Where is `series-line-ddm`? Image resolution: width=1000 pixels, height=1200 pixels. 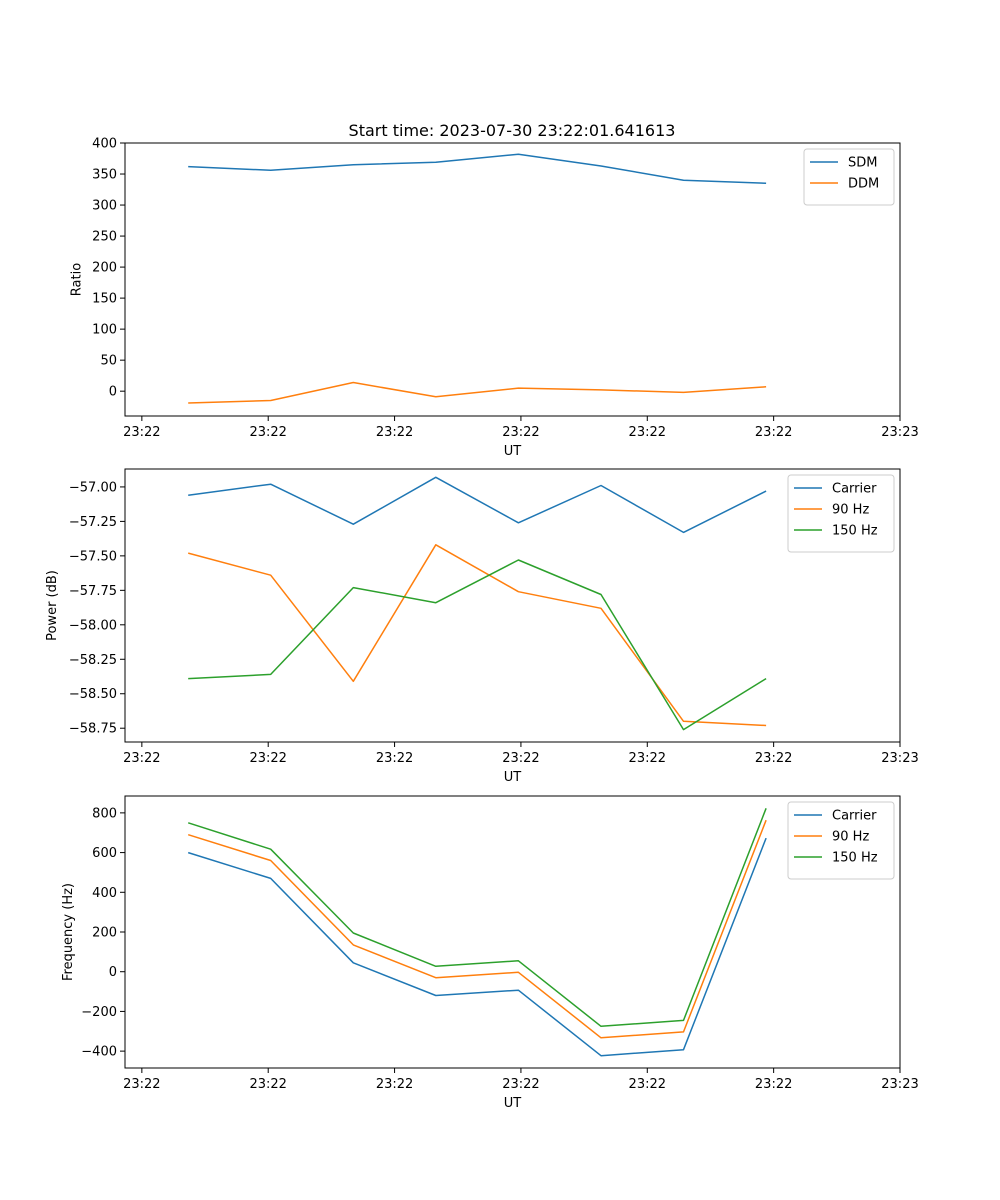
series-line-ddm is located at coordinates (477, 392).